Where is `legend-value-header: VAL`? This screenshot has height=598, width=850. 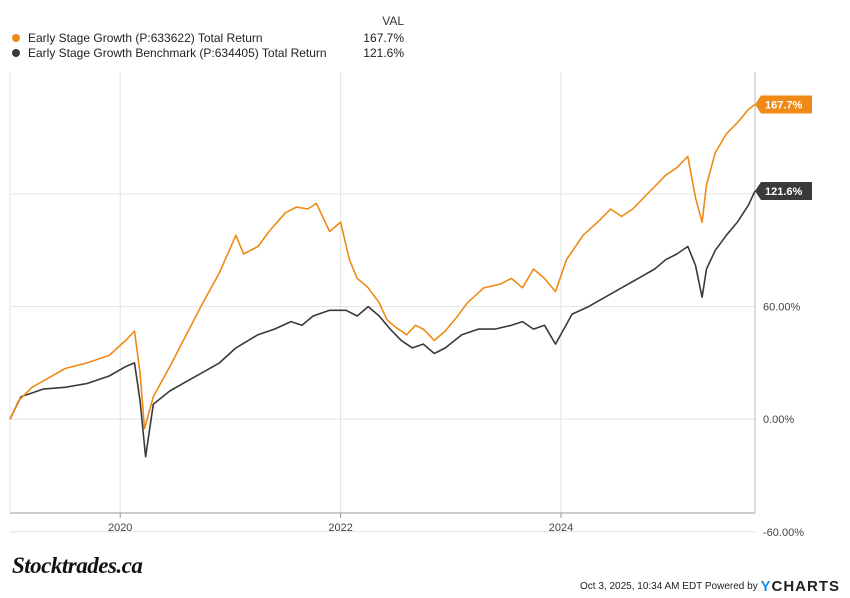
legend-value-header: VAL is located at coordinates (393, 21).